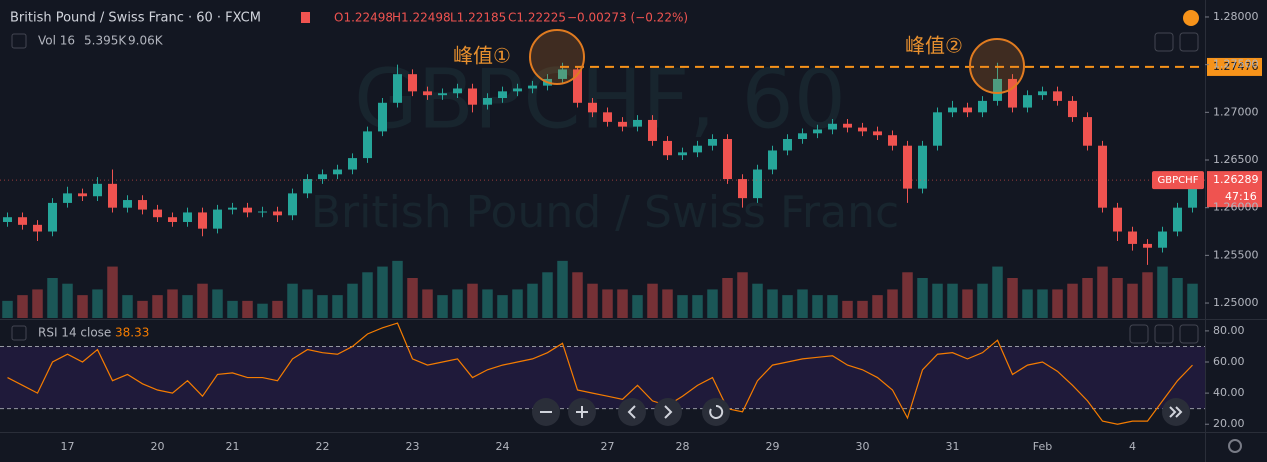 This screenshot has height=462, width=1267. I want to click on x-tick-label: 30, so click(863, 446).